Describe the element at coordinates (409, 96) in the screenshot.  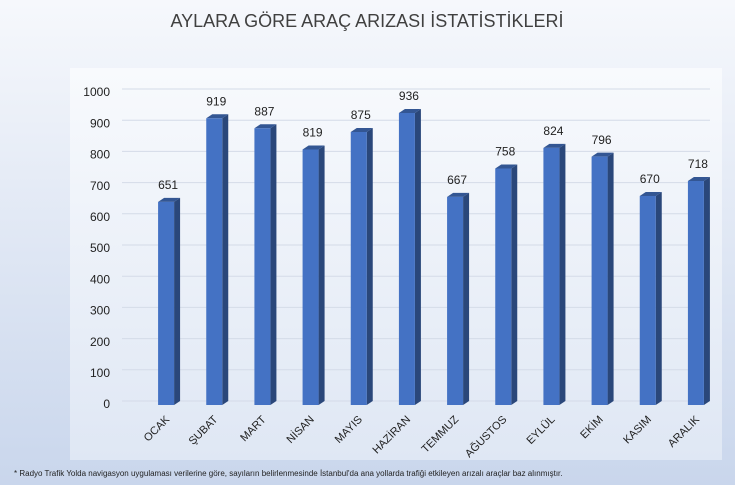
I see `value-label: 936` at that location.